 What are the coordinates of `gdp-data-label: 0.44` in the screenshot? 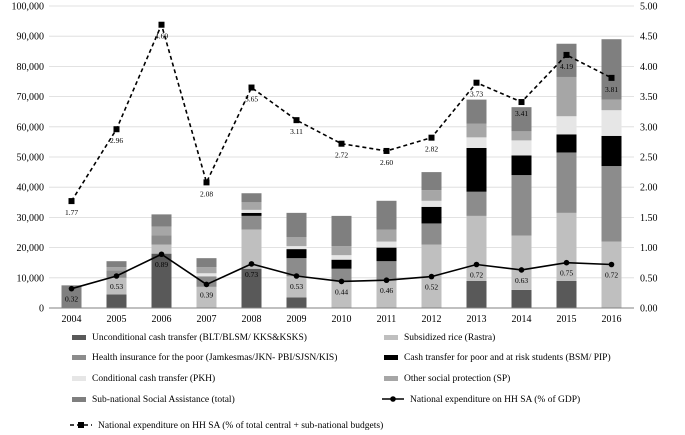 It's located at (341, 291).